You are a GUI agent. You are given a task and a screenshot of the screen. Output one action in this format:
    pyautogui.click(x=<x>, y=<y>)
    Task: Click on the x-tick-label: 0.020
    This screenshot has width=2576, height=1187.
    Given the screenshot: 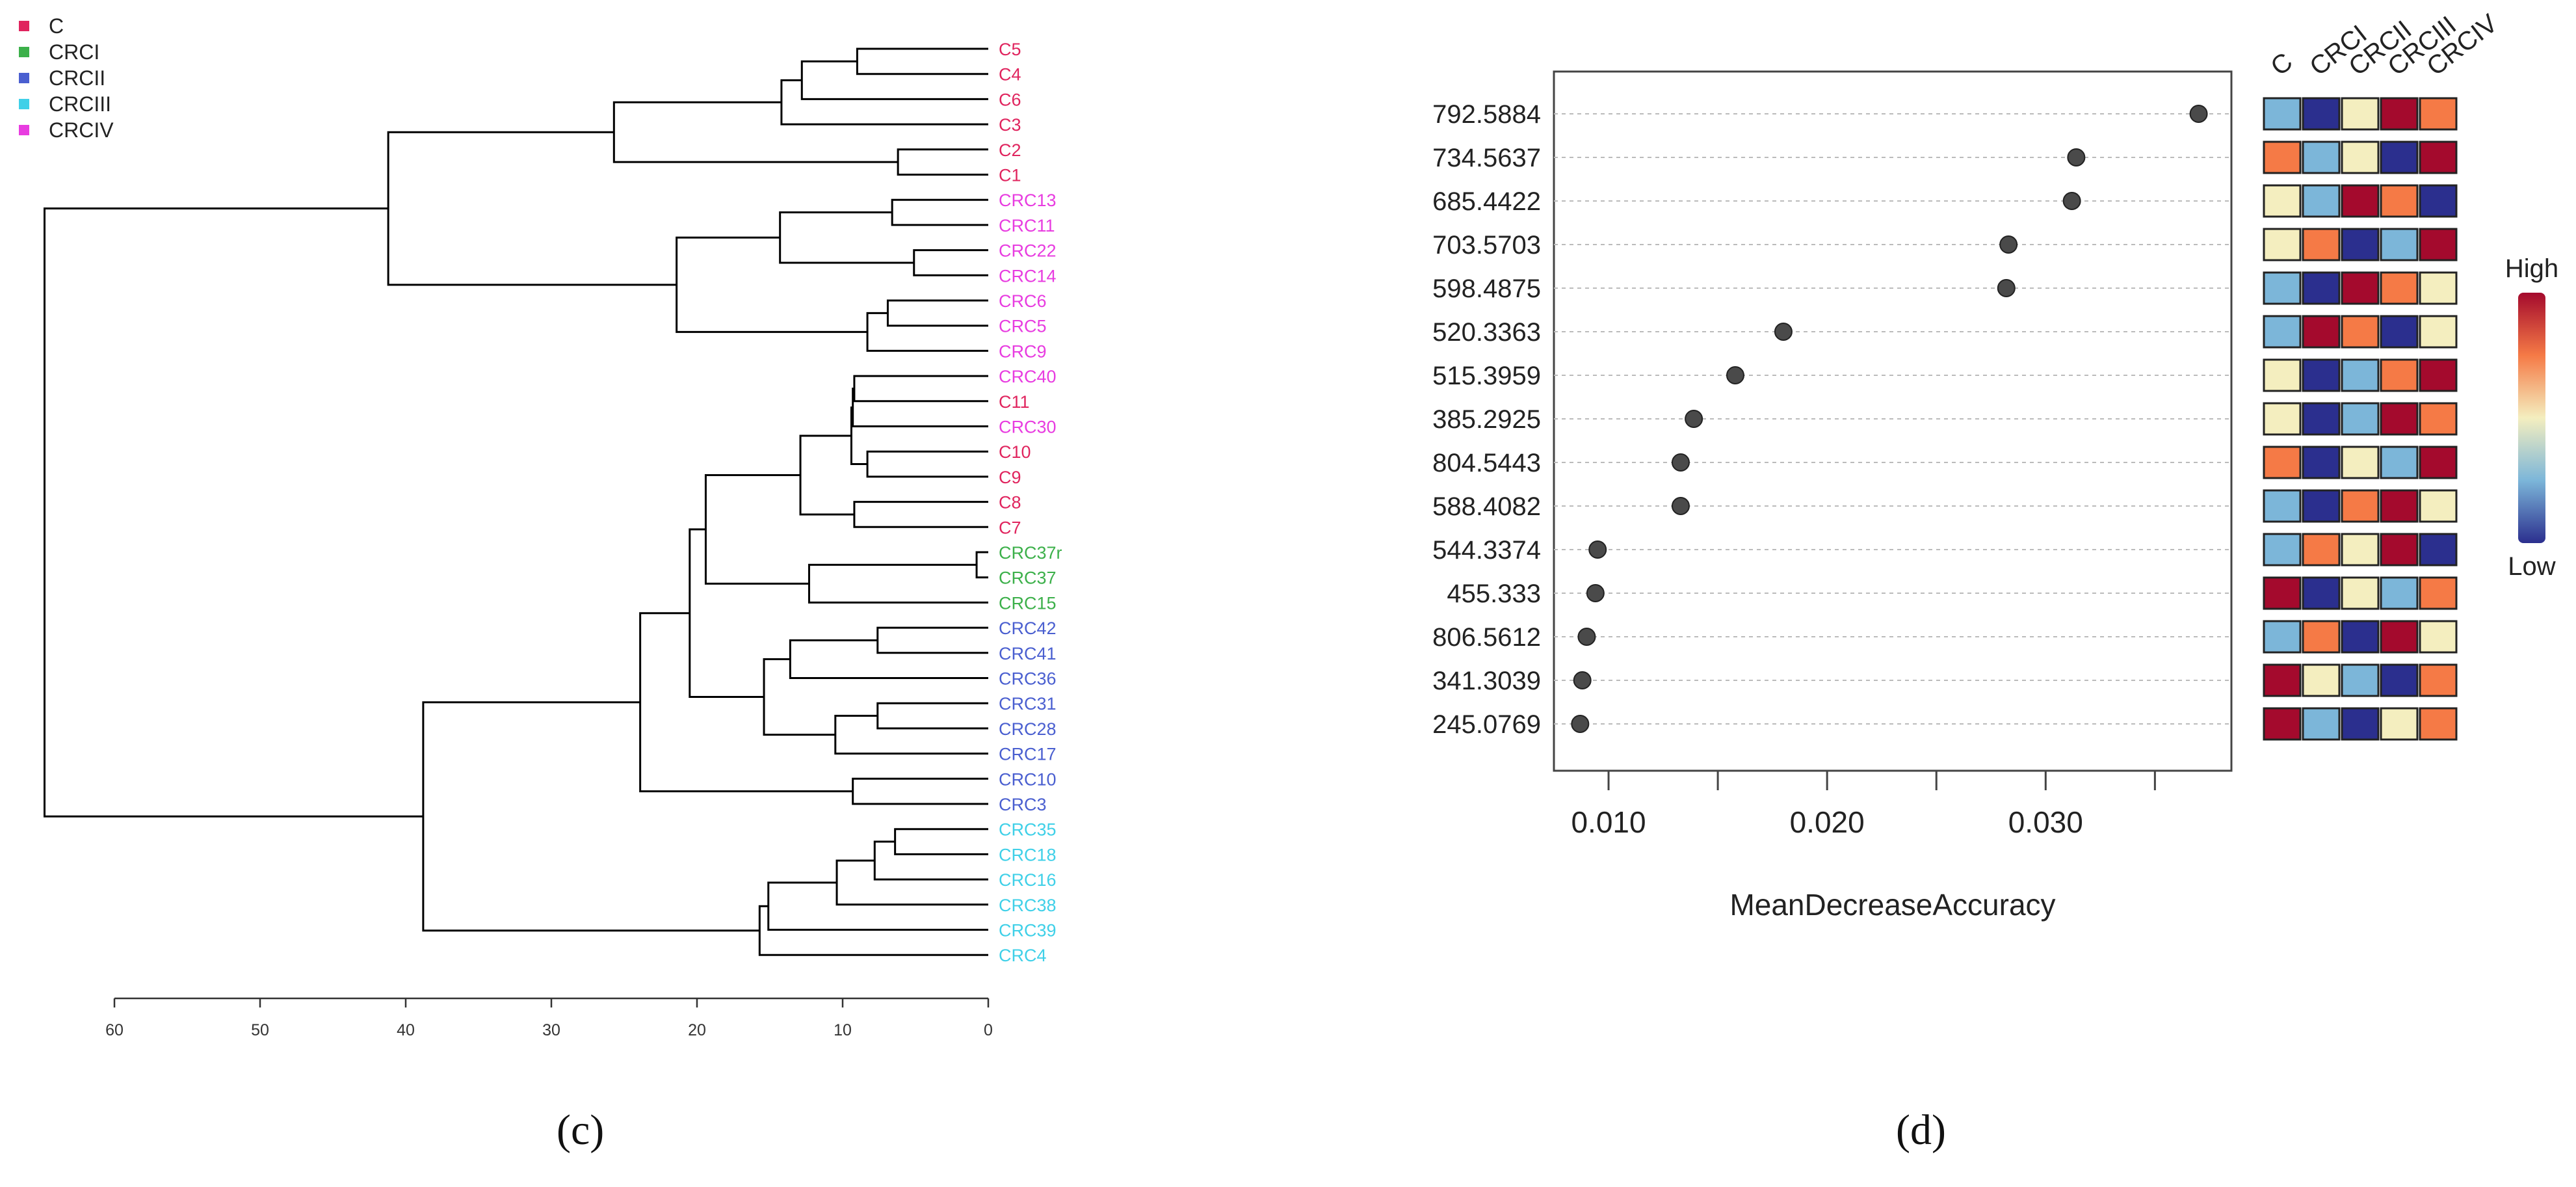 What is the action you would take?
    pyautogui.click(x=1827, y=822)
    